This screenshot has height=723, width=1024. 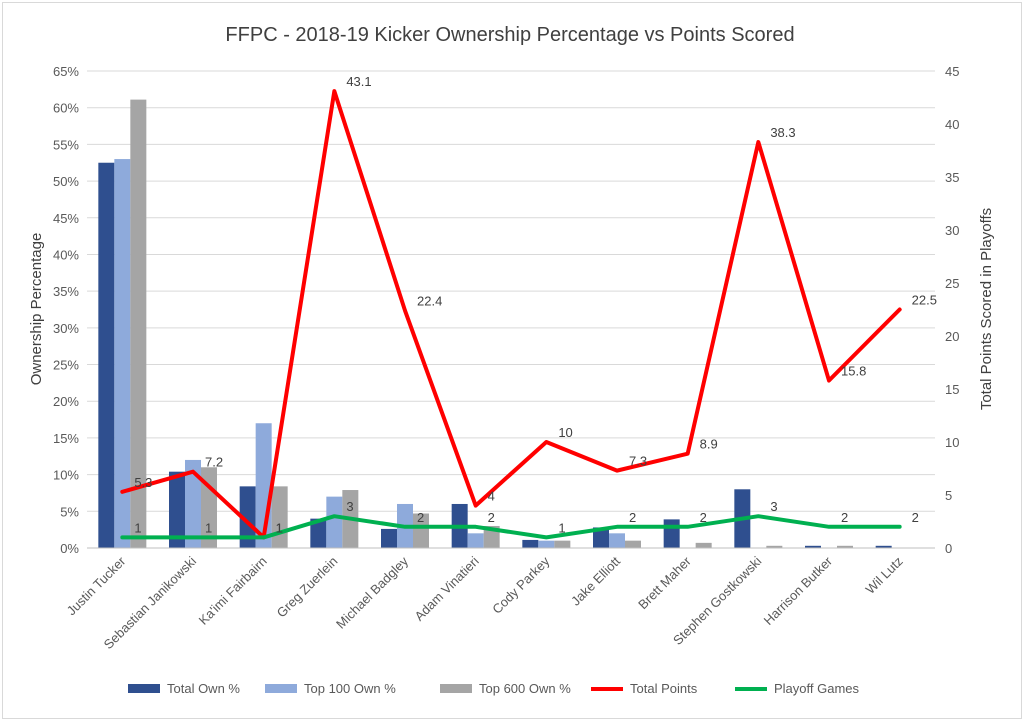 I want to click on data-label: 15.8, so click(x=853, y=371).